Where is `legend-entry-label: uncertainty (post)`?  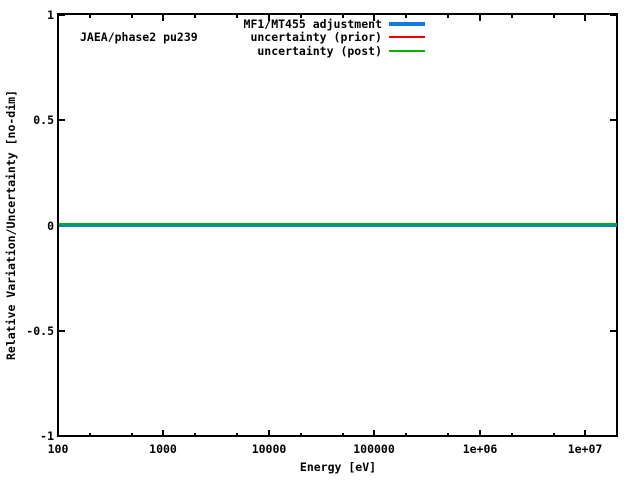
legend-entry-label: uncertainty (post) is located at coordinates (319, 50).